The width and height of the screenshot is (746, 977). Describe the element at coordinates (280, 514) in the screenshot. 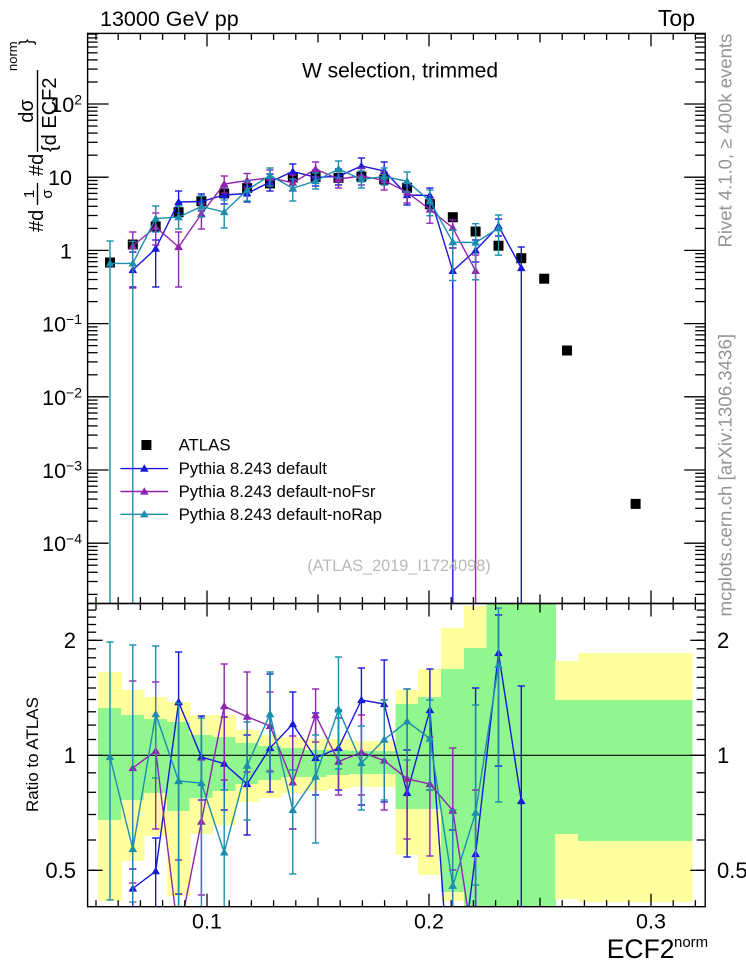

I see `svg-text: Pythia 8.243 default-noRap` at that location.